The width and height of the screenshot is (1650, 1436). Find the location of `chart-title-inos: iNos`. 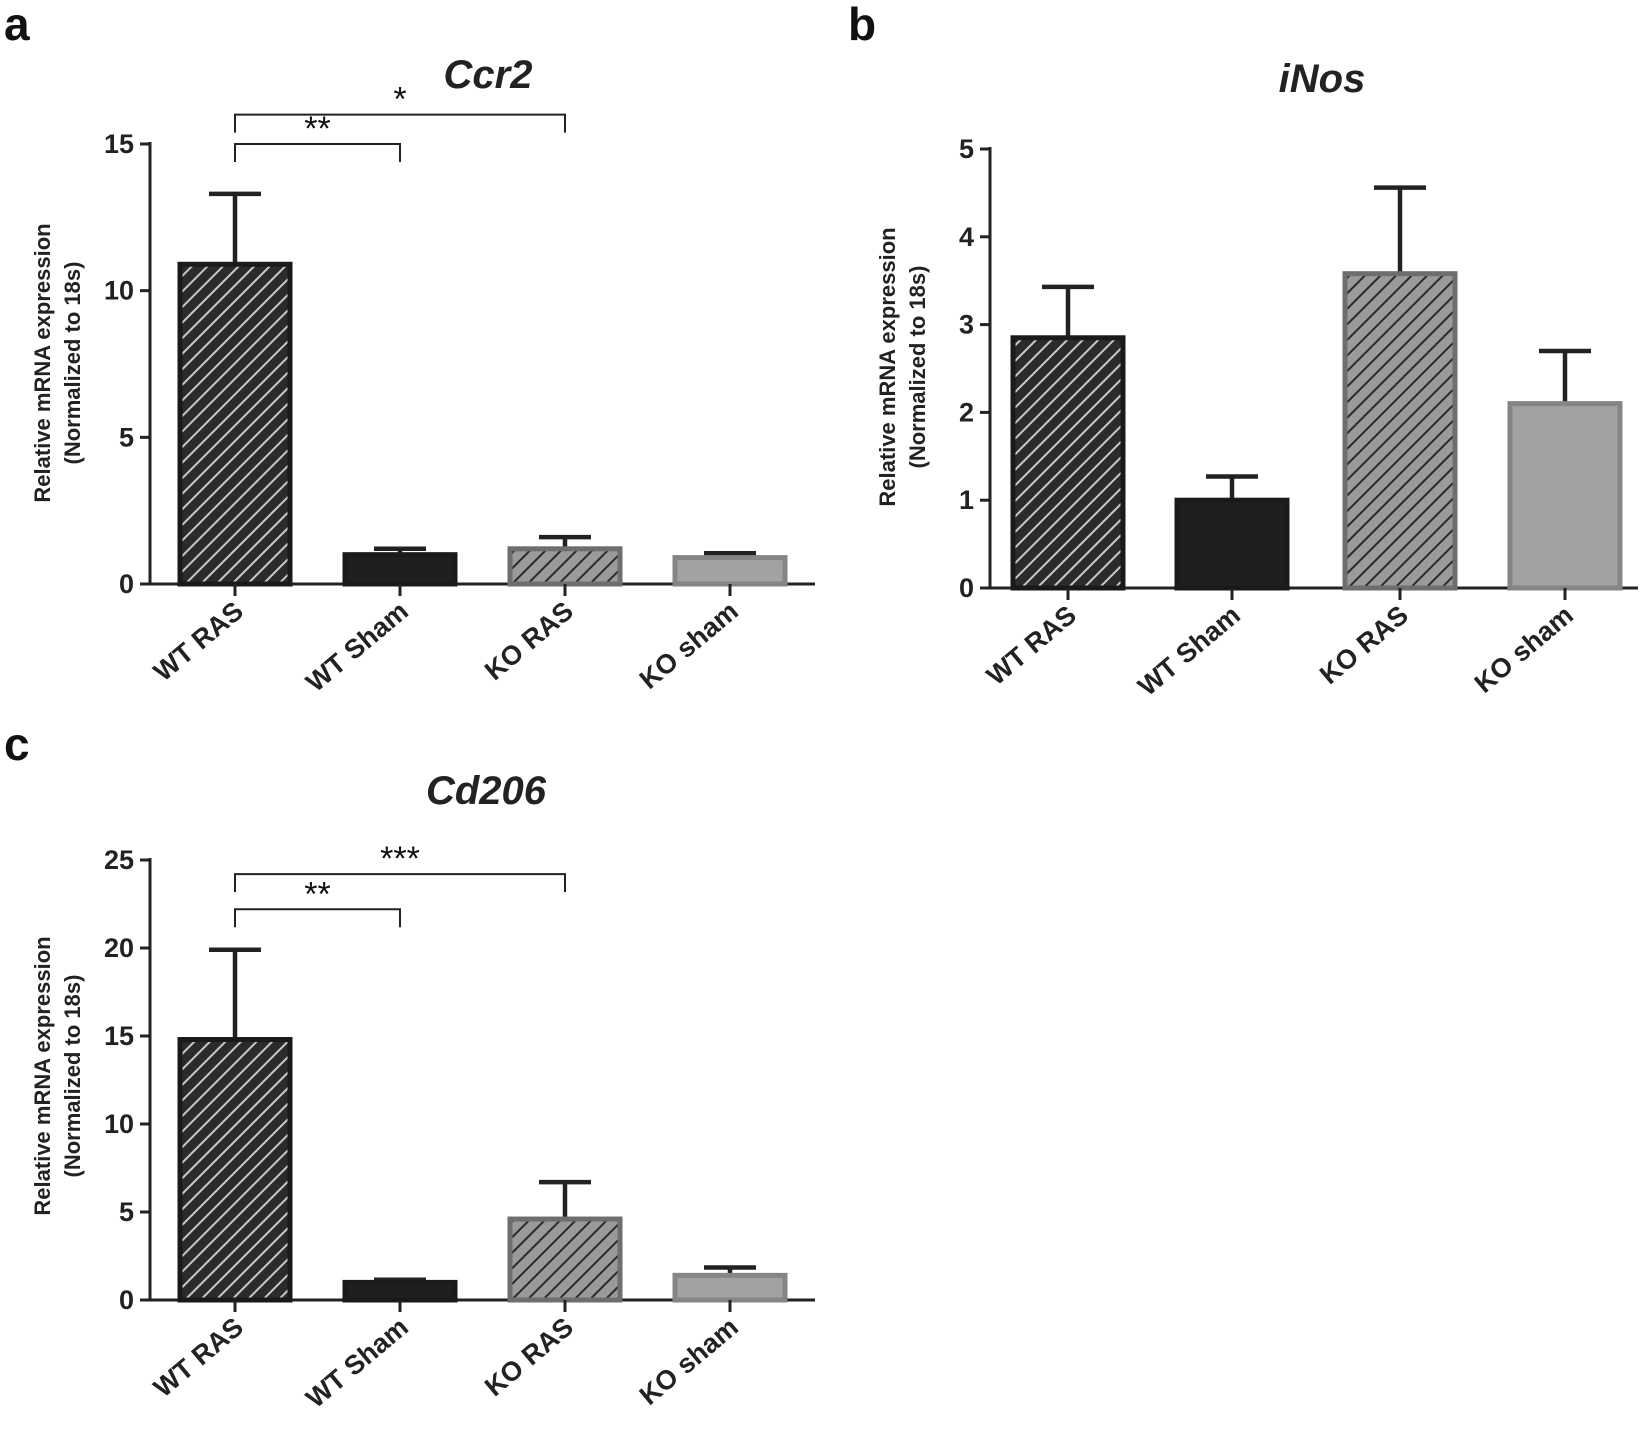

chart-title-inos: iNos is located at coordinates (1322, 79).